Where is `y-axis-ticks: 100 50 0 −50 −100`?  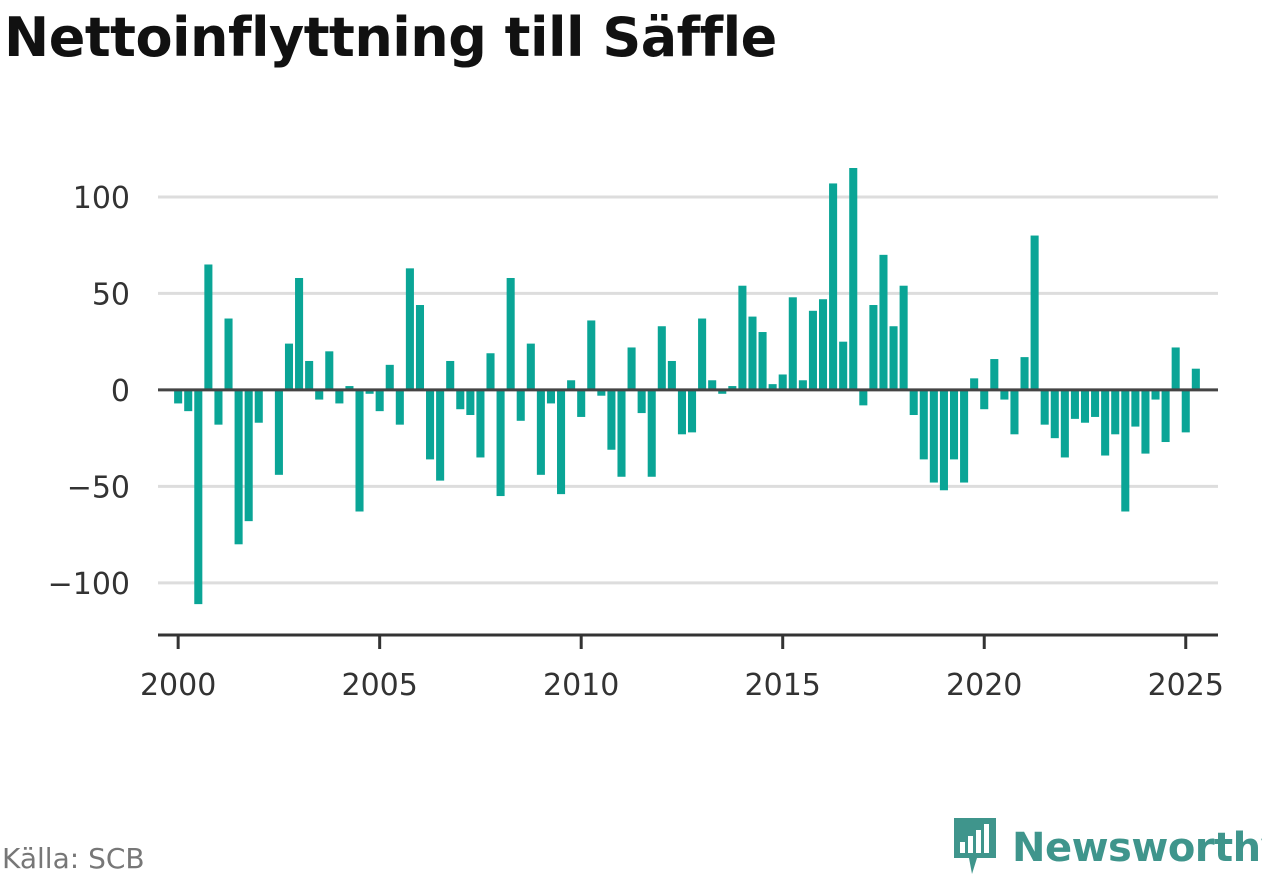
y-axis-ticks: 100 50 0 −50 −100 is located at coordinates (89, 391).